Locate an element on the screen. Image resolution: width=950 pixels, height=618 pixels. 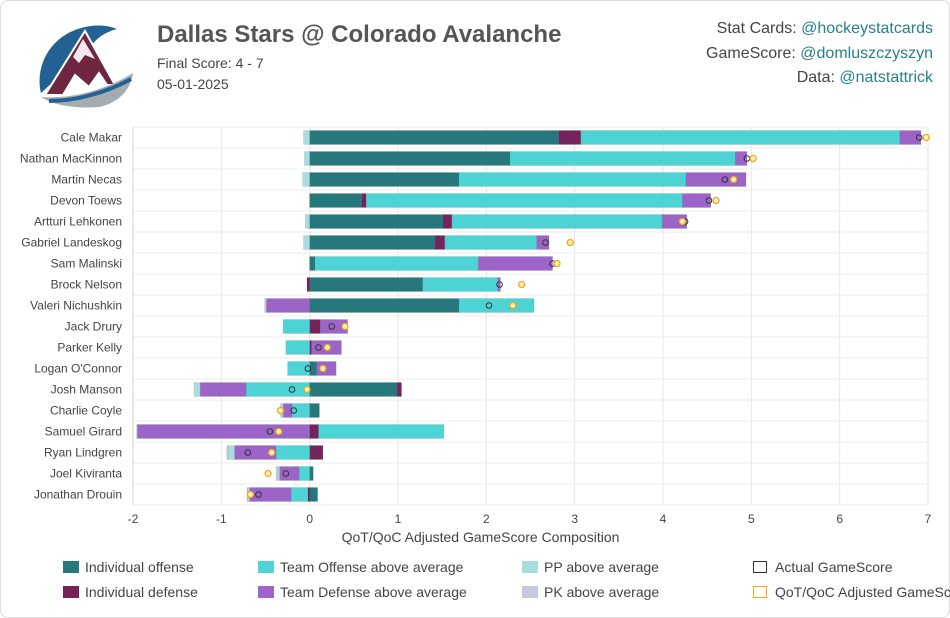
player-label: Devon Toews is located at coordinates (86, 201).